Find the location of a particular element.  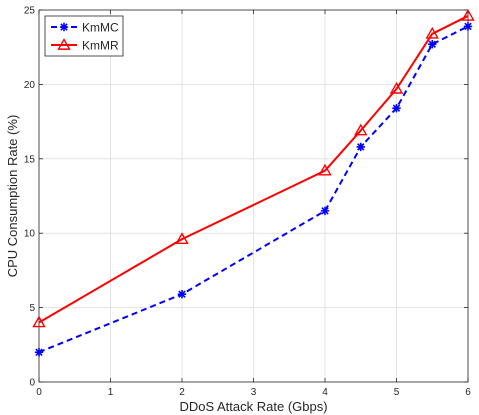

y-tick-label: 10 is located at coordinates (30, 234).